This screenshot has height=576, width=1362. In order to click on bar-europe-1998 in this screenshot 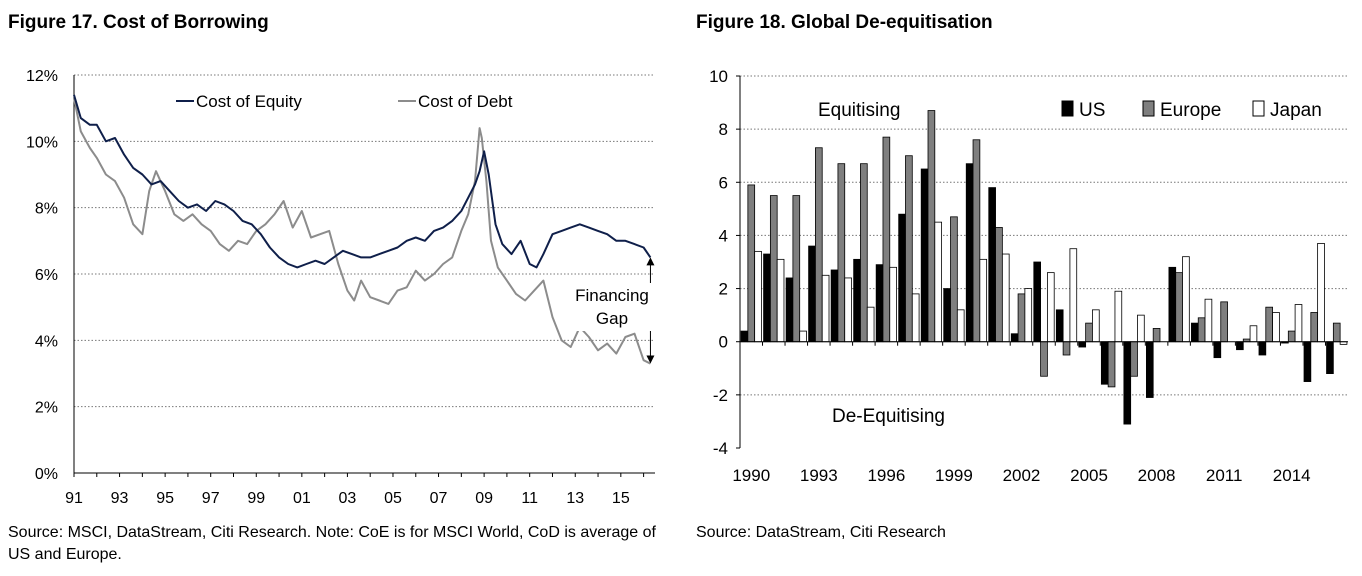, I will do `click(931, 226)`.